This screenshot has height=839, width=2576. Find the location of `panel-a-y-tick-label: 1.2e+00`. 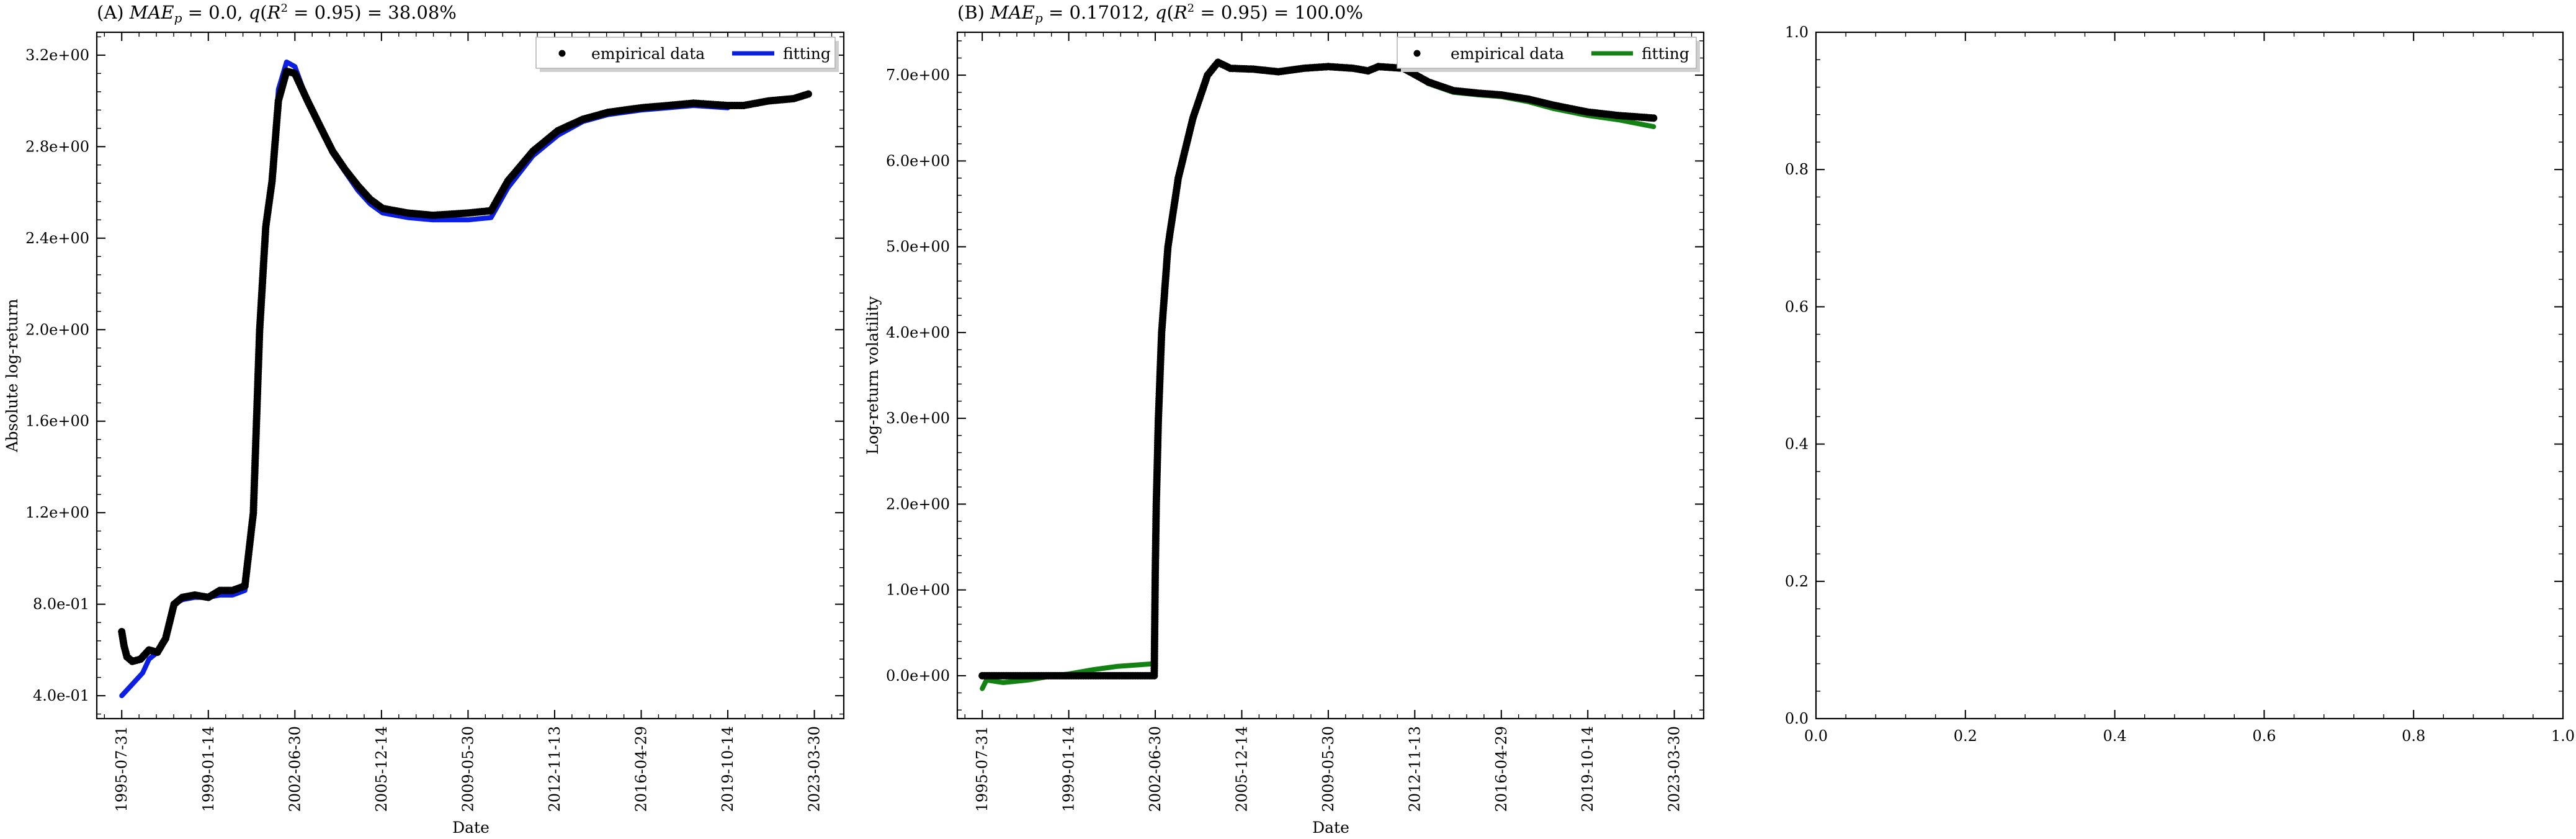

panel-a-y-tick-label: 1.2e+00 is located at coordinates (57, 512).